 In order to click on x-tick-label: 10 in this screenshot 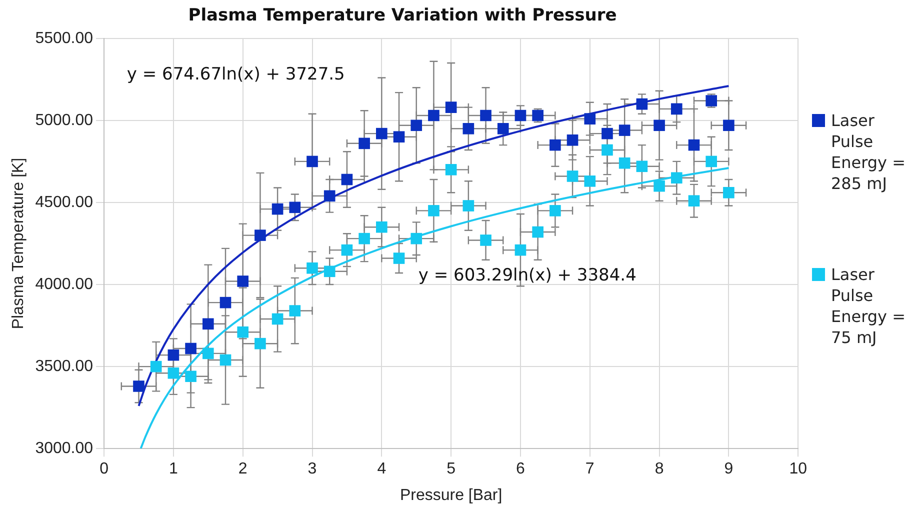, I will do `click(798, 469)`.